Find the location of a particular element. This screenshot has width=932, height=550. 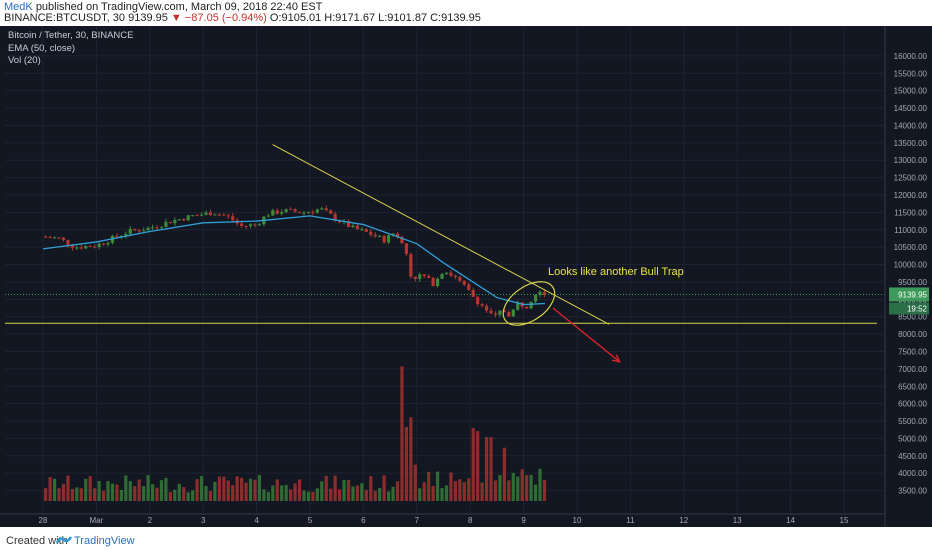

x-tick-label: 8 is located at coordinates (470, 520).